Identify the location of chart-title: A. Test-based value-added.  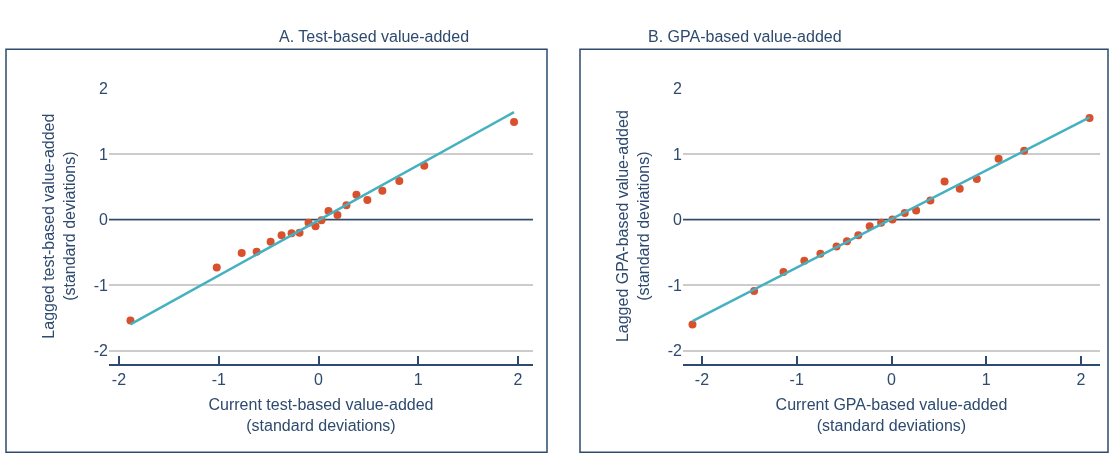
(374, 36).